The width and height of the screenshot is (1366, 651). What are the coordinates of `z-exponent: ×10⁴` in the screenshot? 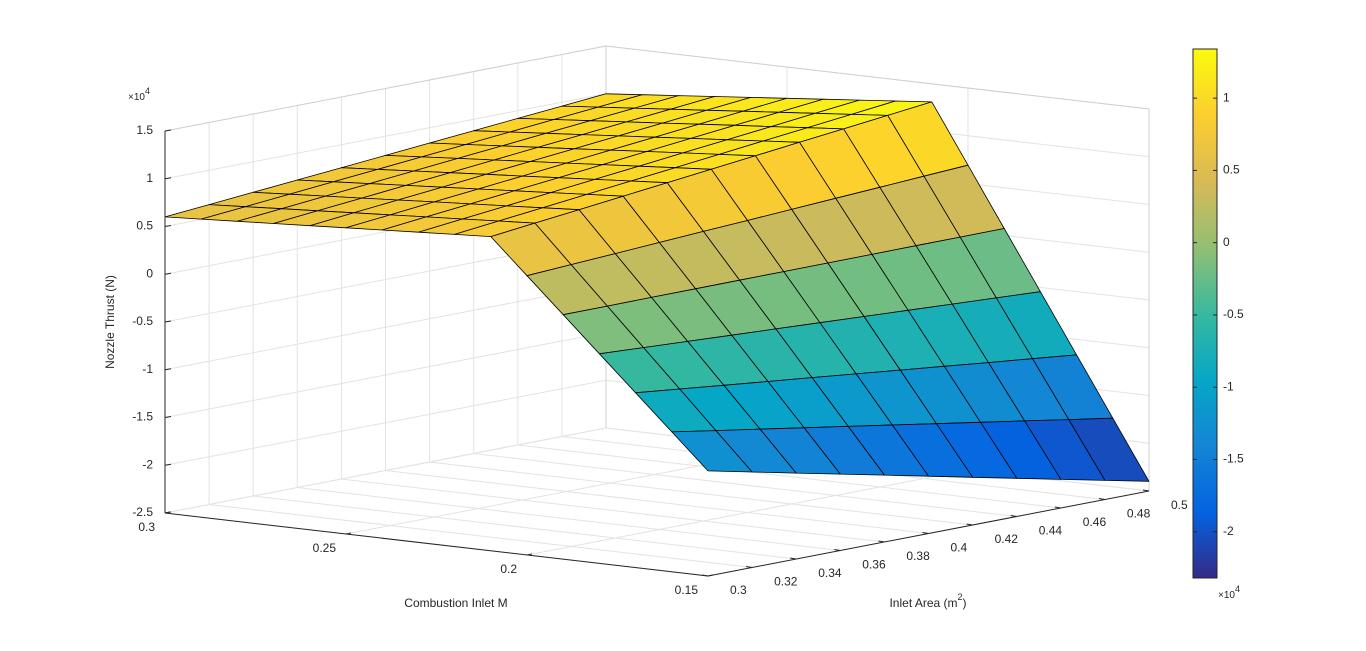 It's located at (139, 94).